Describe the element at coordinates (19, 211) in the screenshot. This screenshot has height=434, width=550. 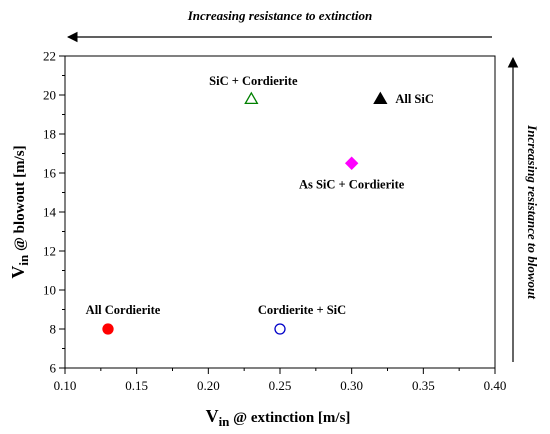
I see `y-axis-title: Vin @ blowout [m/s]` at that location.